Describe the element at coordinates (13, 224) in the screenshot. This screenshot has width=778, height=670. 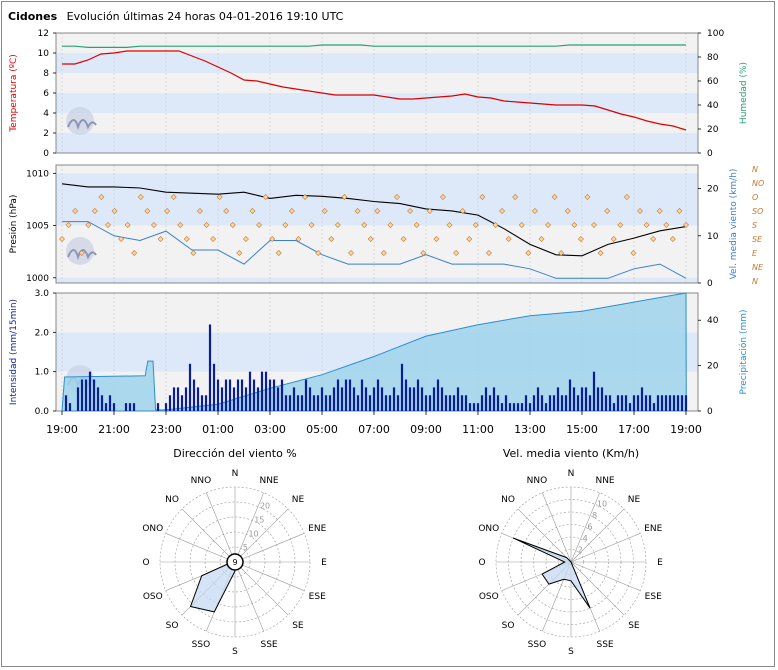
I see `pressure-axis-label: Presión (hPa)` at that location.